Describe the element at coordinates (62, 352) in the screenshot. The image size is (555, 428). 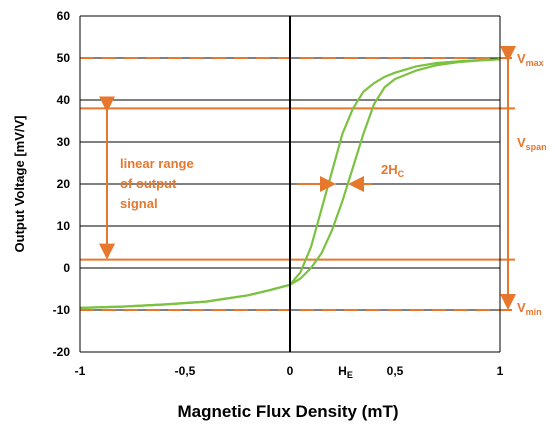
I see `y-tick-label: -20` at that location.